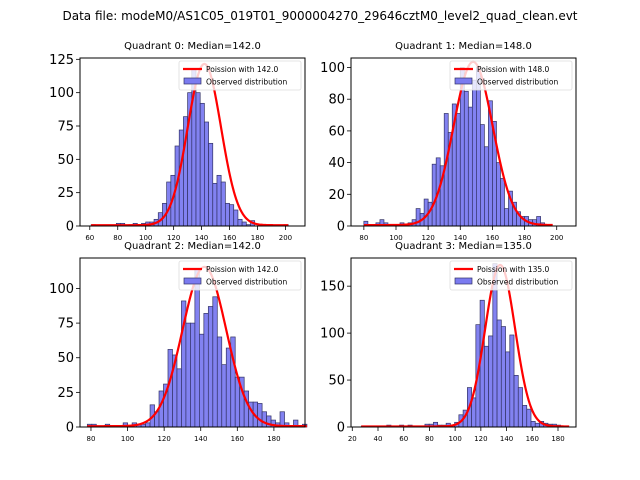 This screenshot has width=640, height=480. Describe the element at coordinates (65, 393) in the screenshot. I see `y-tick-label: 25` at that location.